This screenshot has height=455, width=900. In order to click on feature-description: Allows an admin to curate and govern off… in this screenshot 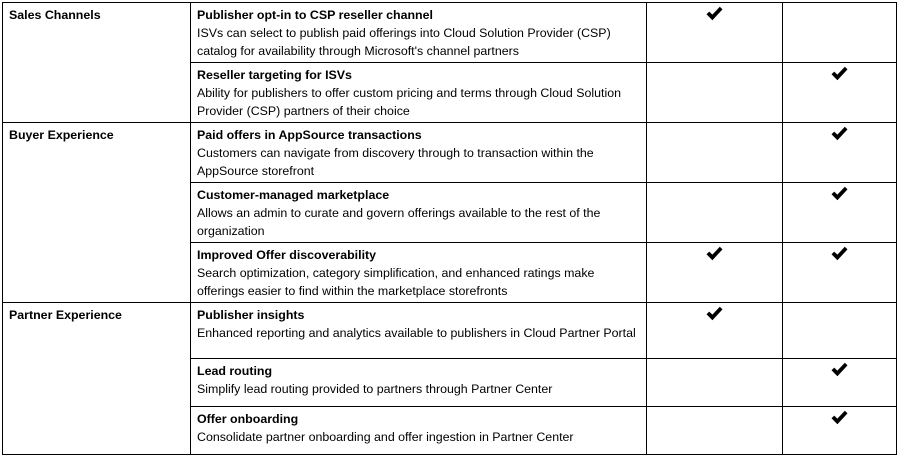, I will do `click(399, 222)`.